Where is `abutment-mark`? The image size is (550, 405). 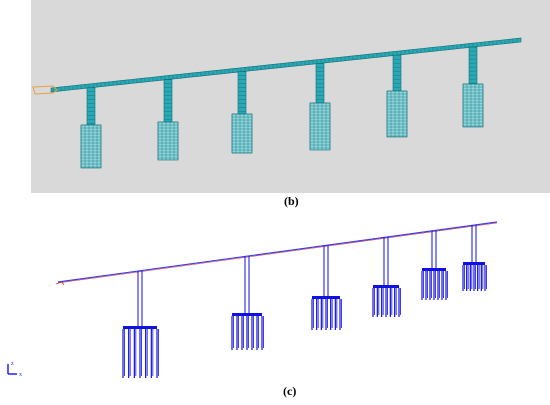
abutment-mark is located at coordinates (60, 283).